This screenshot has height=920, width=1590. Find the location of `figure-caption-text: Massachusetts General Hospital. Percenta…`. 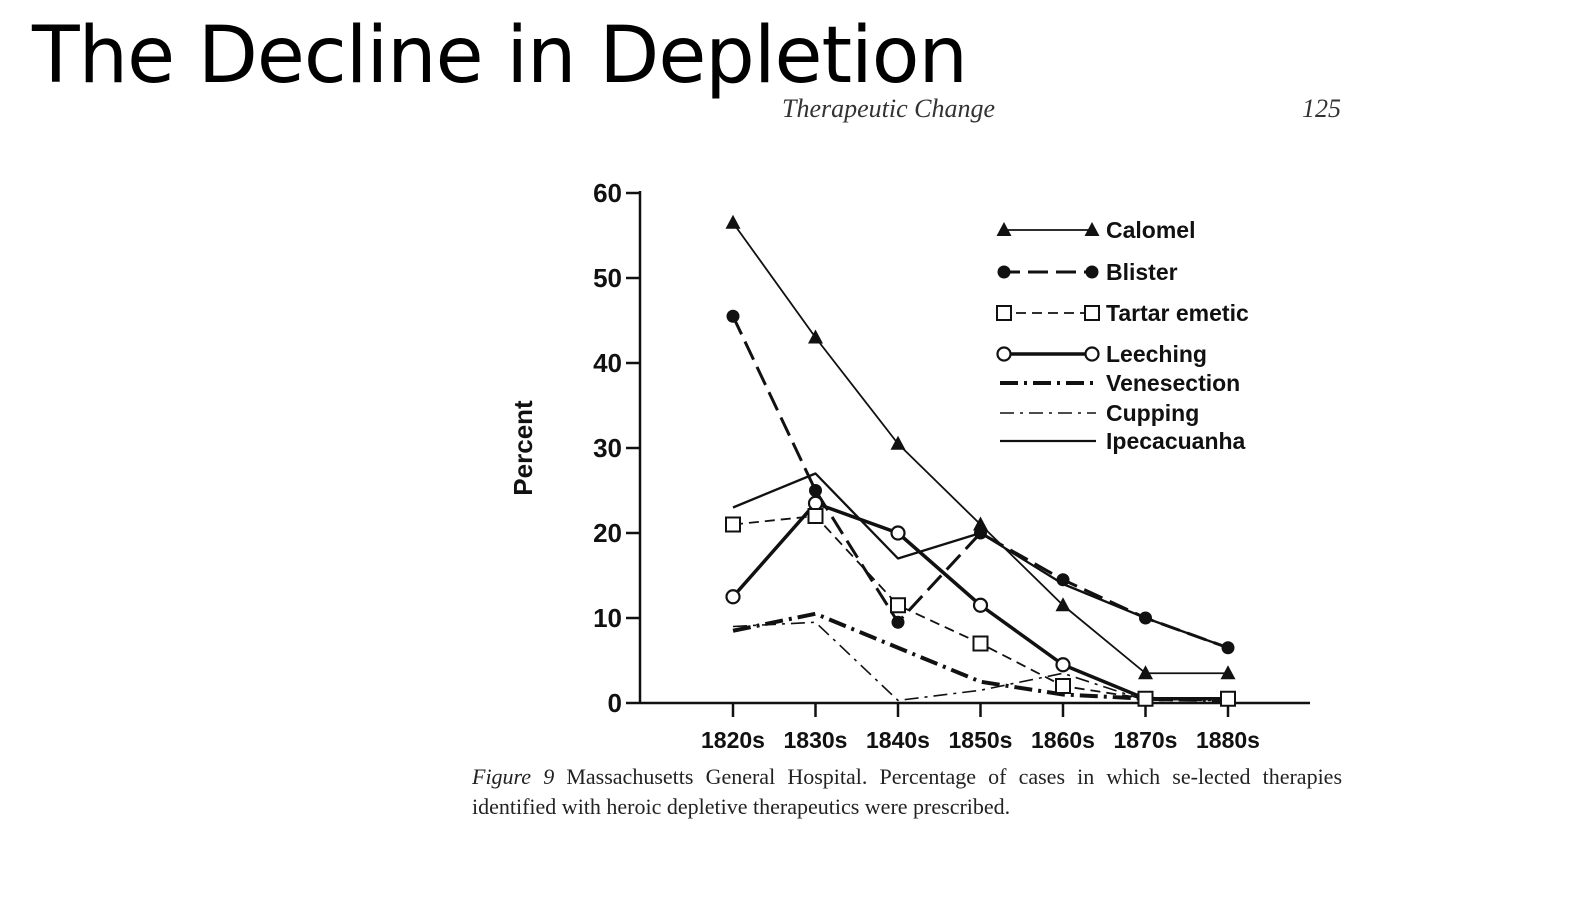

figure-caption-text: Massachusetts General Hospital. Percenta… is located at coordinates (907, 791).